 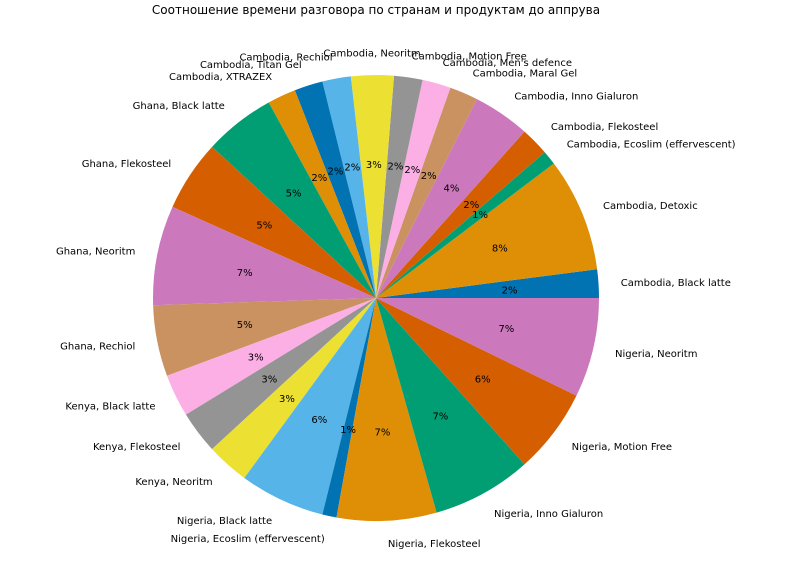 I want to click on slice-label: Nigeria, Motion Free, so click(x=622, y=447).